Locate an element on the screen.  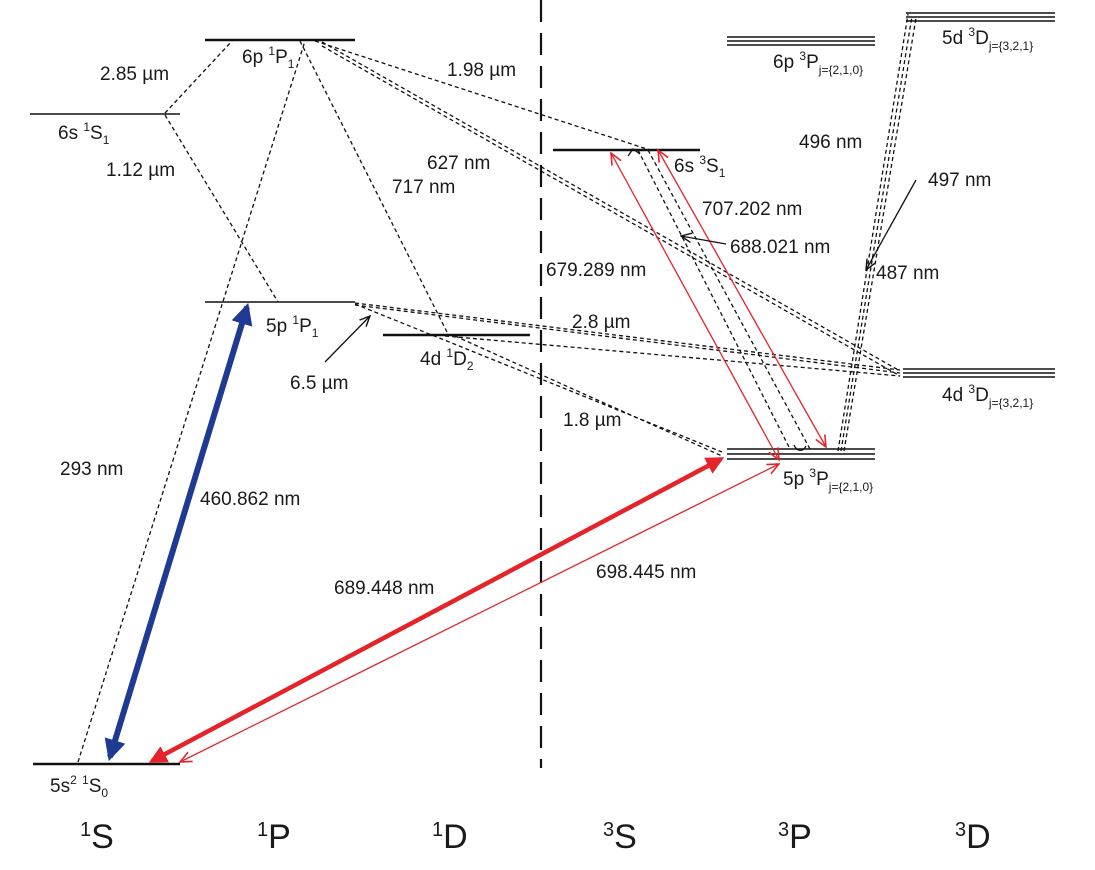
label-4d-1D2: 4d 1D2 is located at coordinates (447, 359).